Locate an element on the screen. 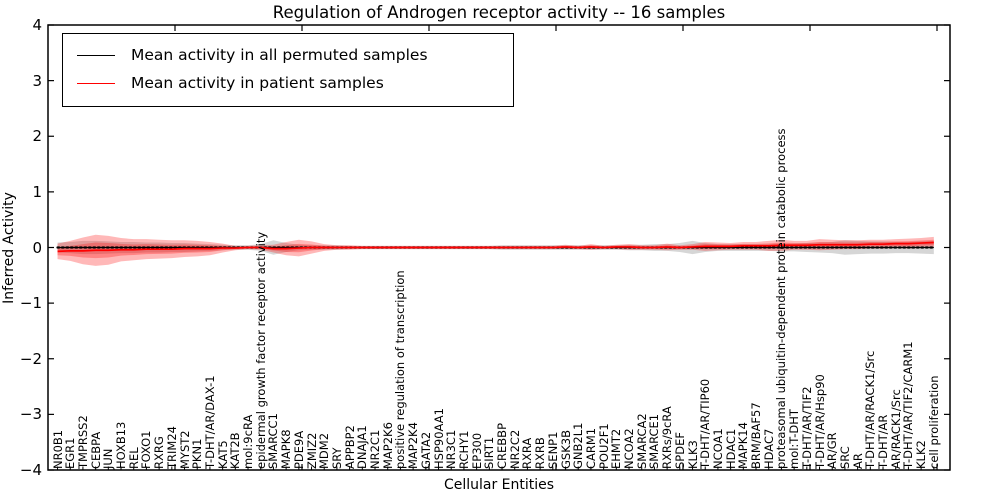  x-tick-label: AR is located at coordinates (857, 460).